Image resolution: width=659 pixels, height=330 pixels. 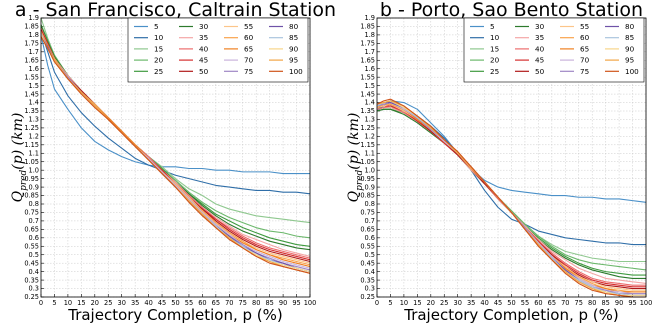 What do you see at coordinates (243, 303) in the screenshot?
I see `x-tick-label: 75` at bounding box center [243, 303].